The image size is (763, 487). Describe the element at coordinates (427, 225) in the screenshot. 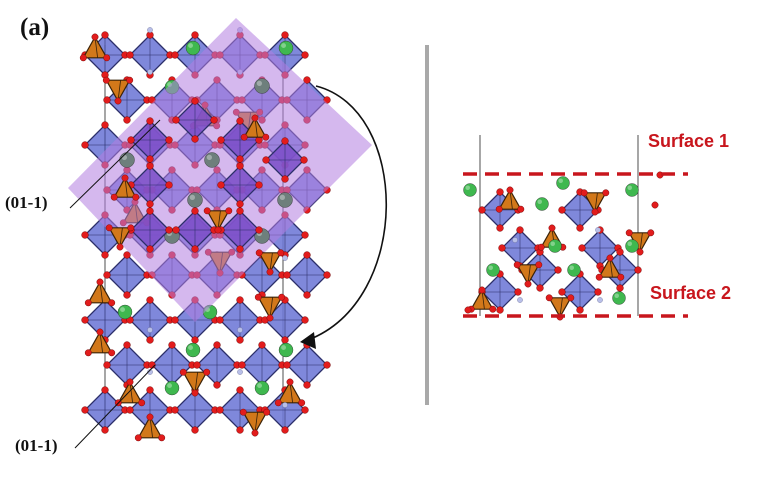

I see `panel-divider` at that location.